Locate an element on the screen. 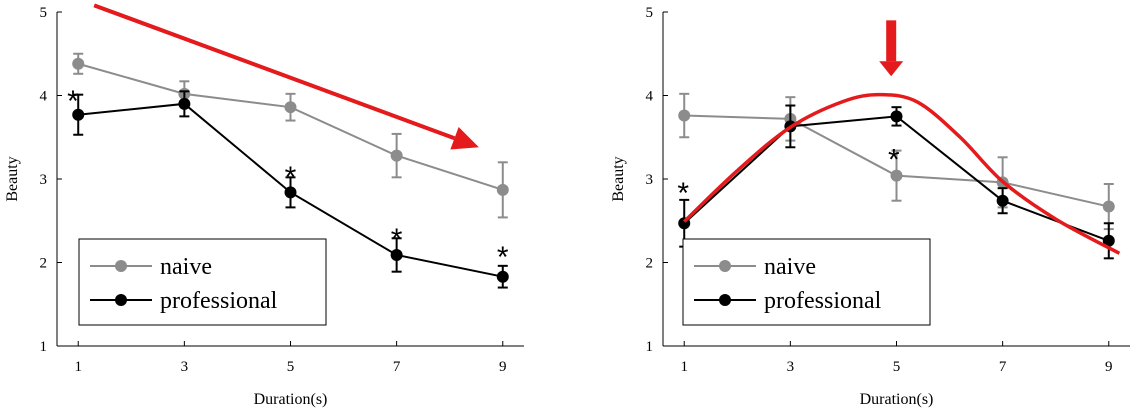 The image size is (1138, 418). trend-arrow-head is located at coordinates (464, 138).